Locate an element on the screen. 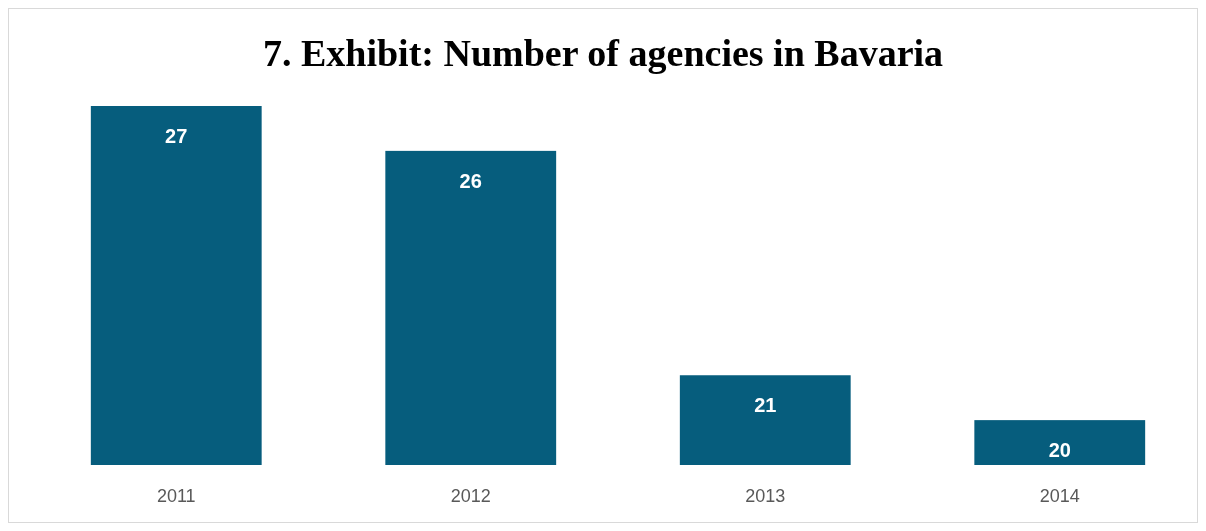 Image resolution: width=1206 pixels, height=531 pixels. data-label: 27 is located at coordinates (176, 136).